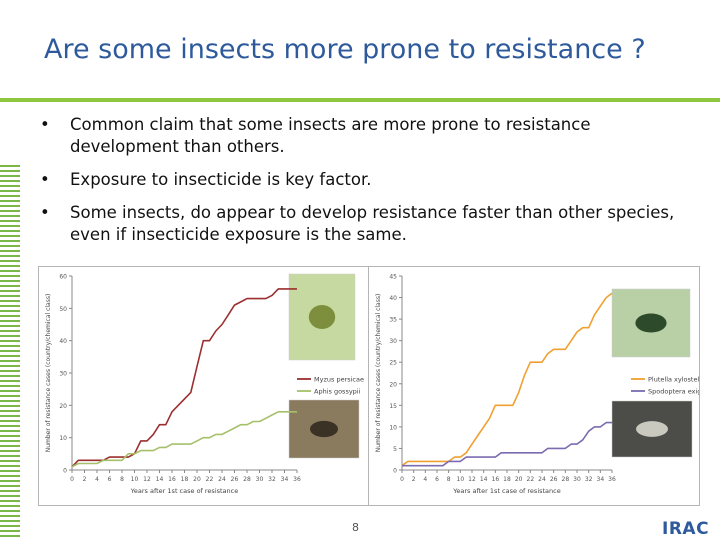  What do you see at coordinates (686, 529) in the screenshot?
I see `irac-logo: IRAC` at bounding box center [686, 529].